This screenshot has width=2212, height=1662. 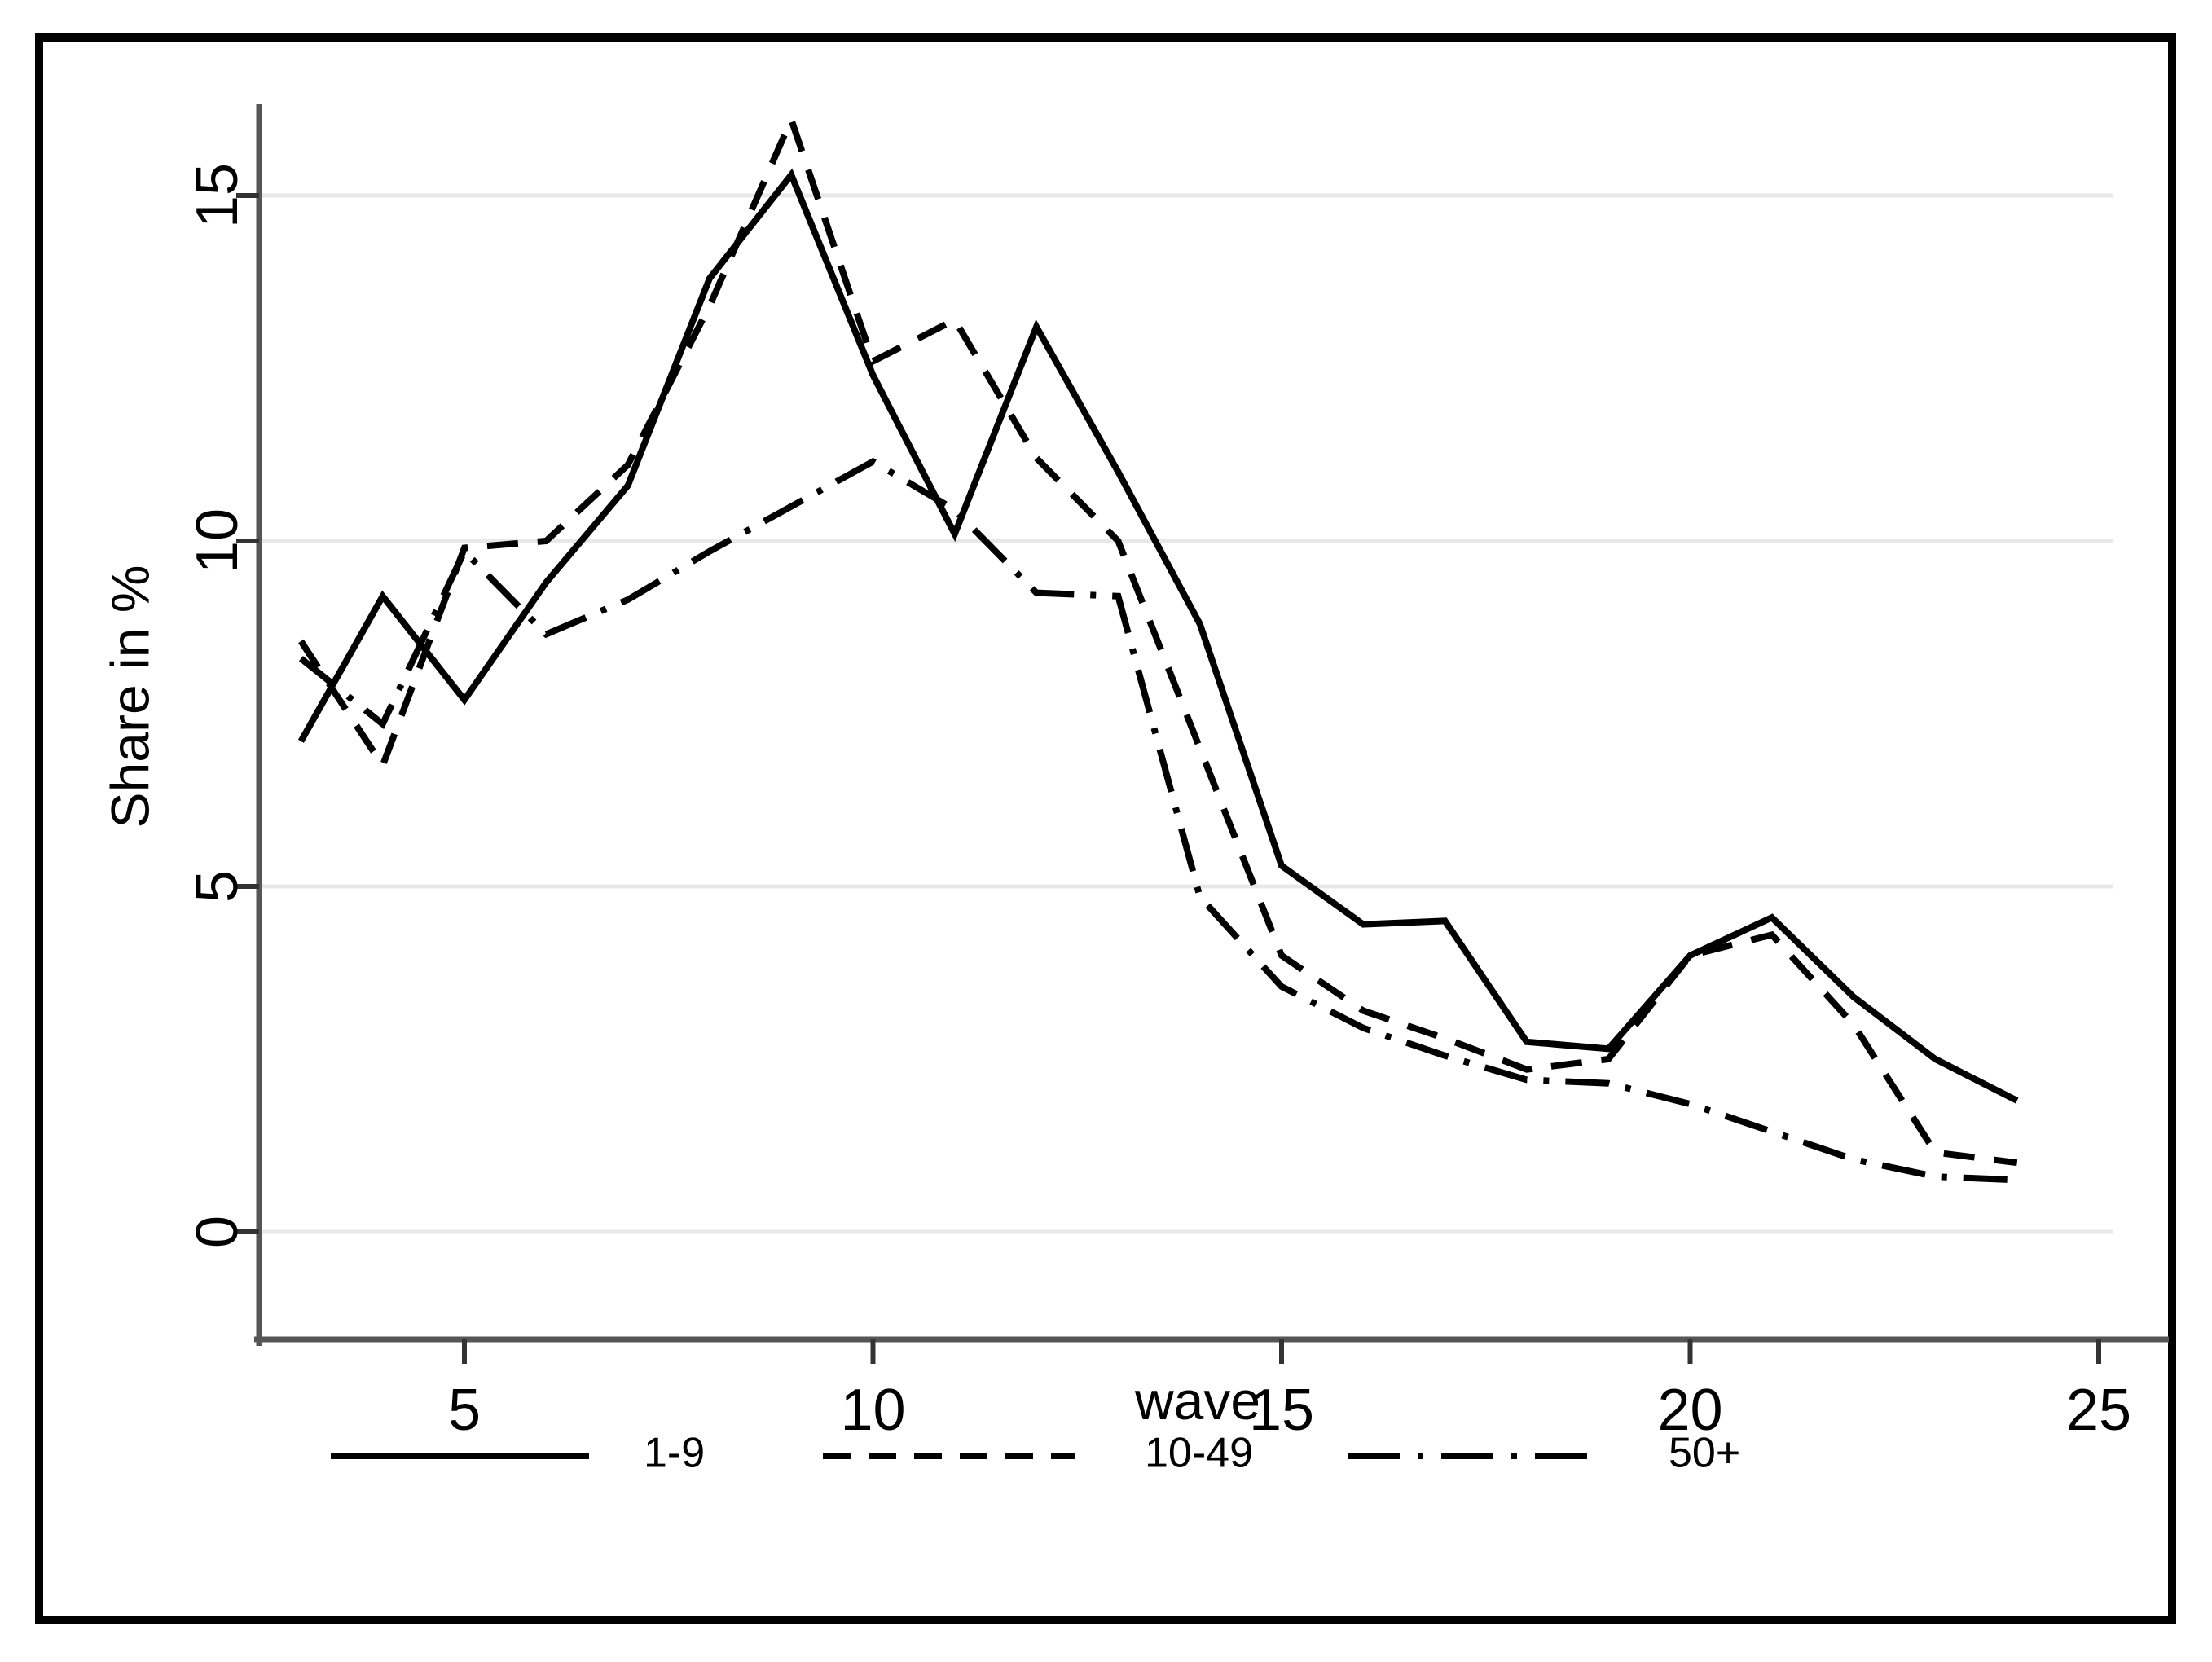 I want to click on x-tick-label-5: 5, so click(x=464, y=1410).